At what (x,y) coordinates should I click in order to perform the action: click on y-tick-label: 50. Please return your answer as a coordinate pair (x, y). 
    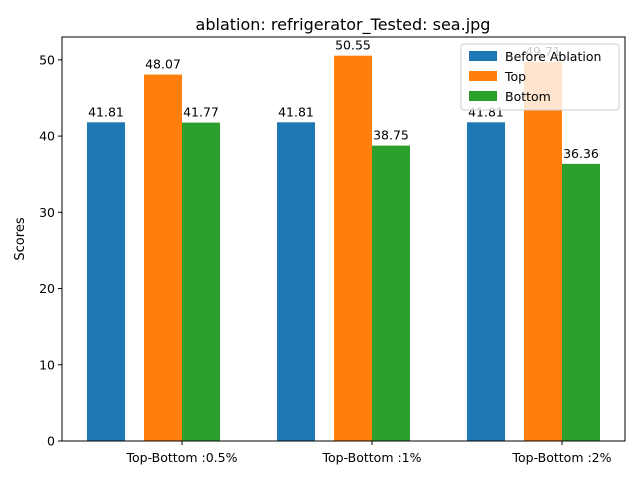
    Looking at the image, I should click on (47, 59).